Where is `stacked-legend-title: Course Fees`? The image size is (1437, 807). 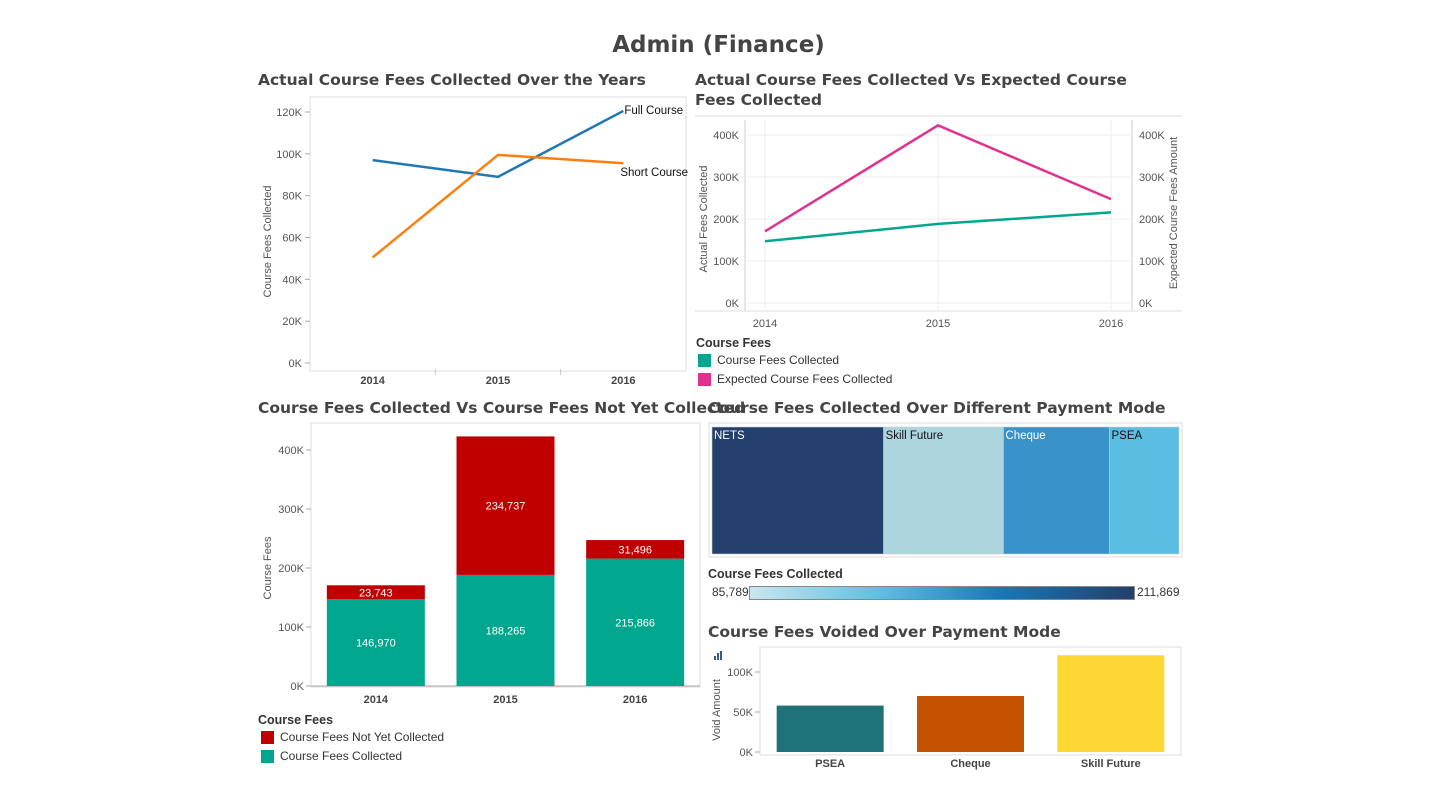 stacked-legend-title: Course Fees is located at coordinates (296, 720).